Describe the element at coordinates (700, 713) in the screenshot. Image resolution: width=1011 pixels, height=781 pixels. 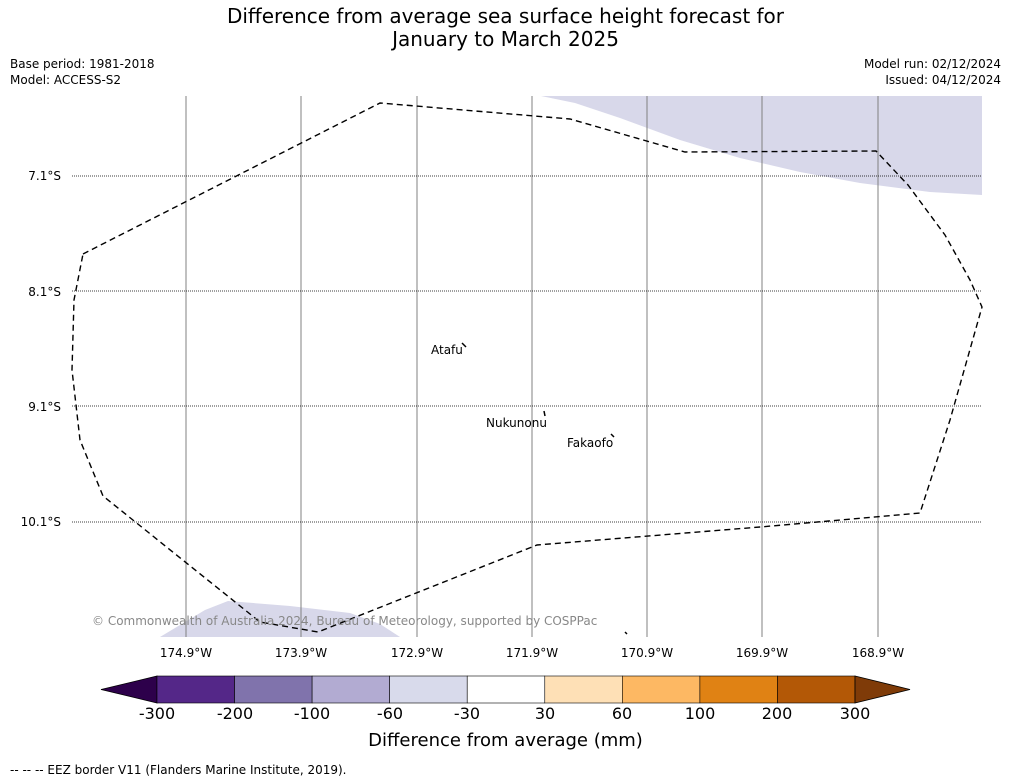
I see `colorbar-tick: 100` at that location.